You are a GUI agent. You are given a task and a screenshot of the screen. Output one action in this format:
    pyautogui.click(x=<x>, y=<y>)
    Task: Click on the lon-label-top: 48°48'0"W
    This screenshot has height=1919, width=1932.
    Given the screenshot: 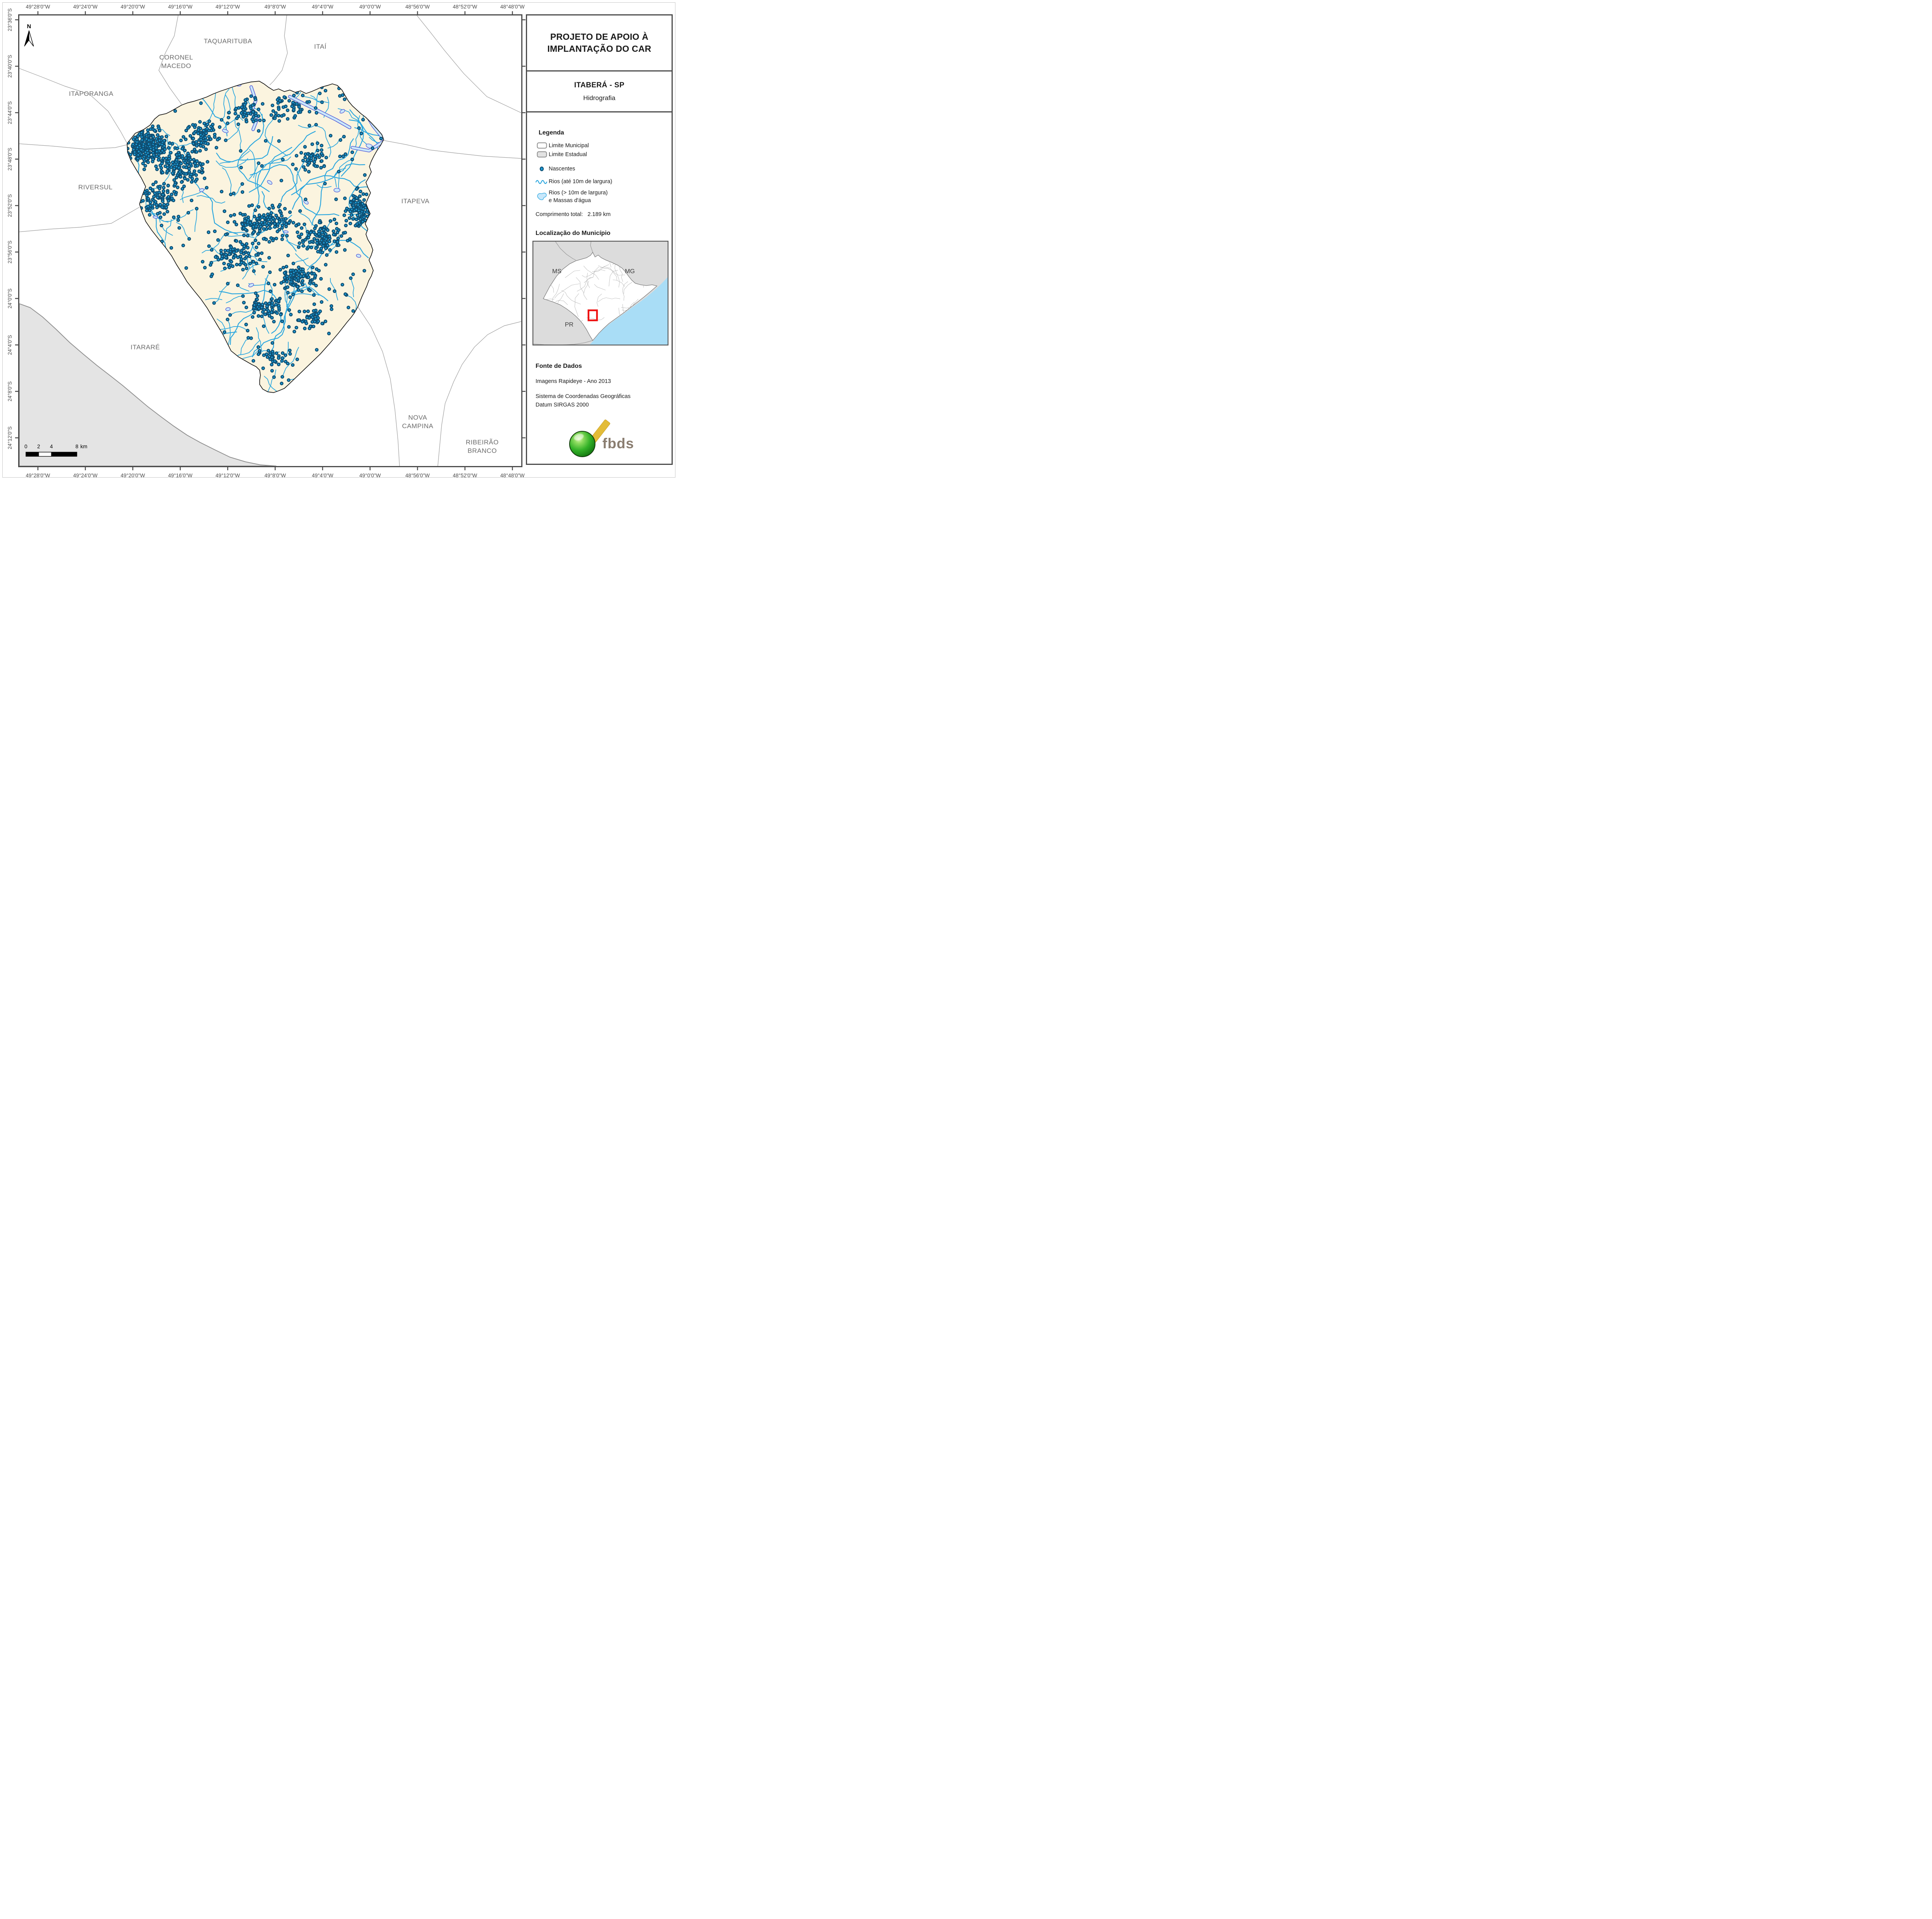 What is the action you would take?
    pyautogui.click(x=512, y=7)
    